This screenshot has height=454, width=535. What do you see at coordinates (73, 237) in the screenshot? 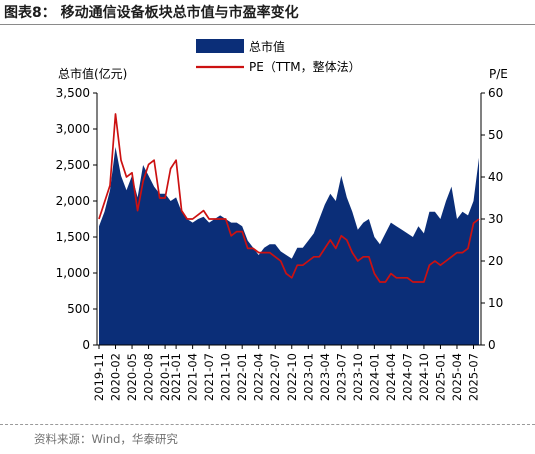
I see `y-left-tick-label: 1,500` at bounding box center [73, 237].